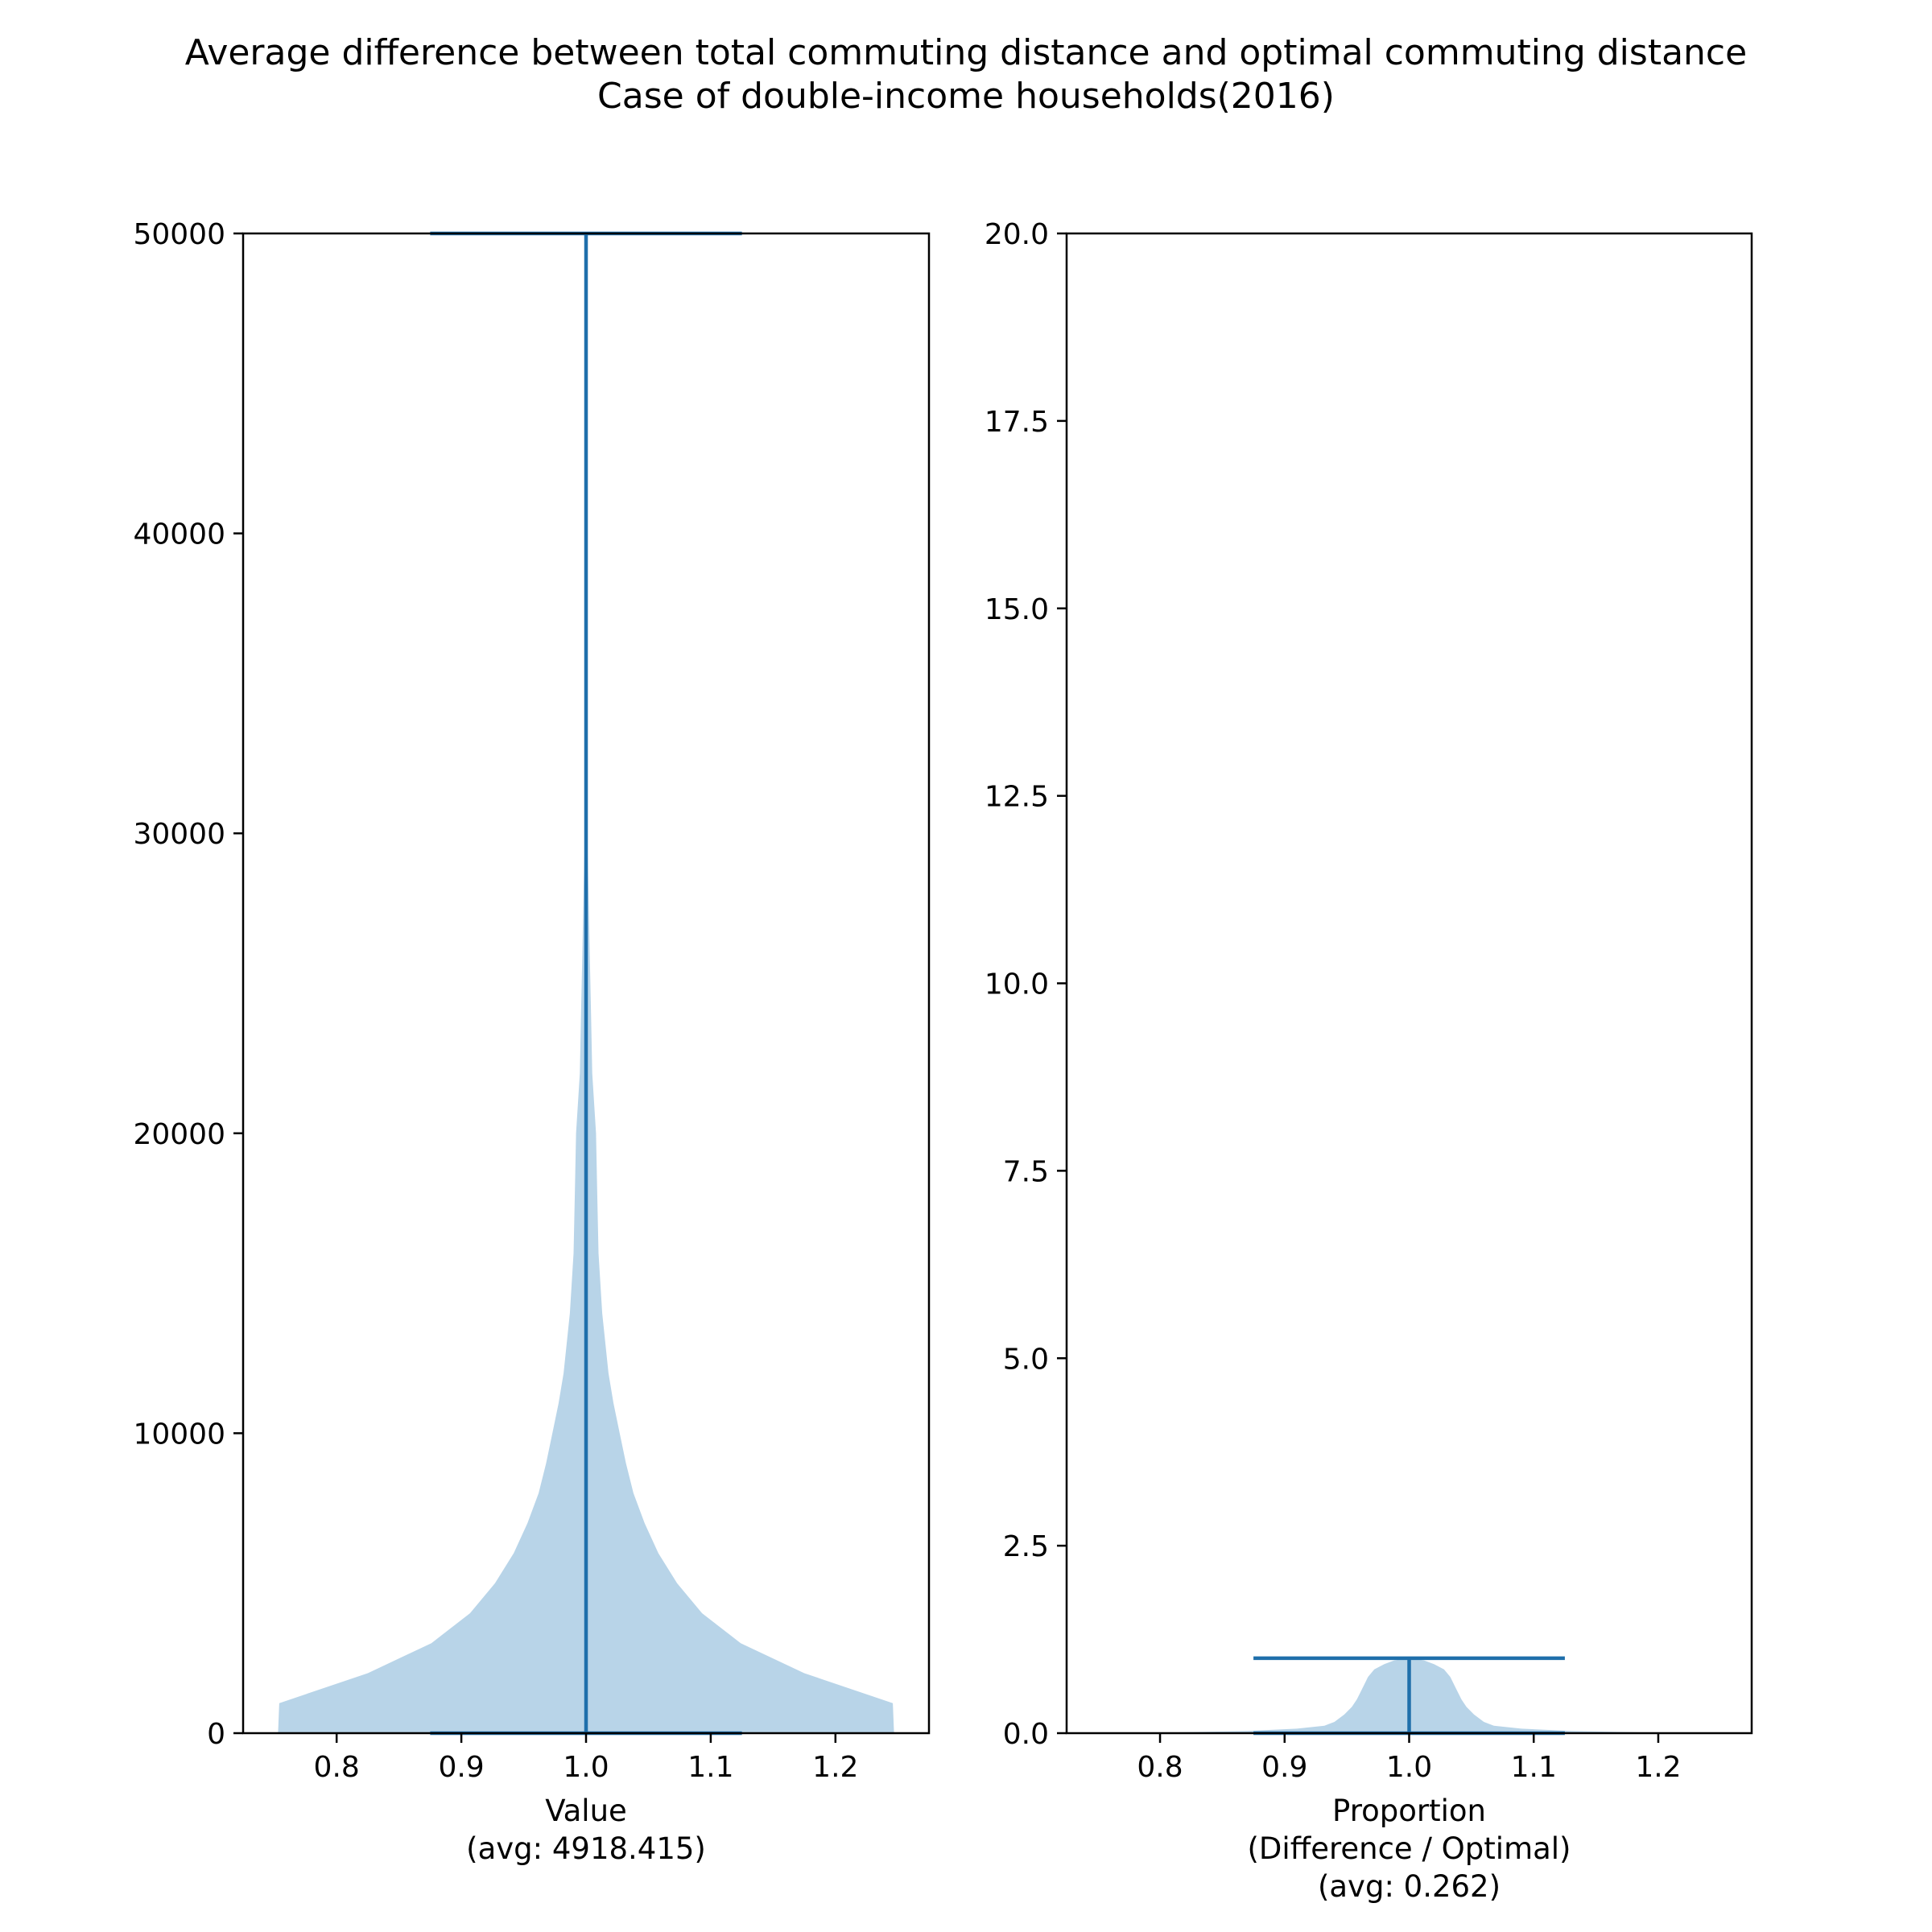  Describe the element at coordinates (586, 1849) in the screenshot. I see `x-axis-label-value: (avg: 4918.415)` at that location.